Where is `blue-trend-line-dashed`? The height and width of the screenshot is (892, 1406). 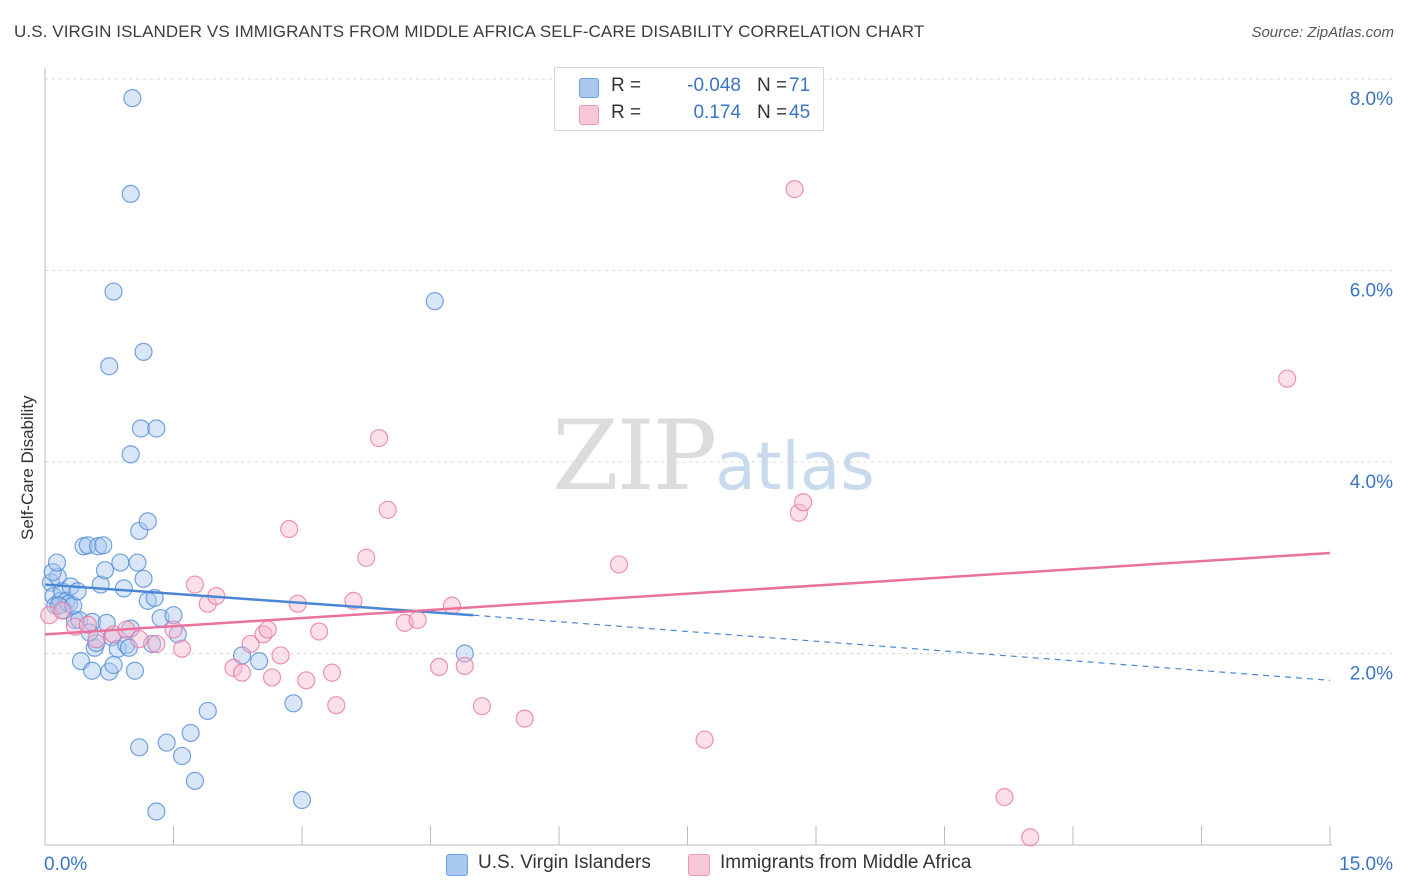 blue-trend-line-dashed is located at coordinates (902, 647).